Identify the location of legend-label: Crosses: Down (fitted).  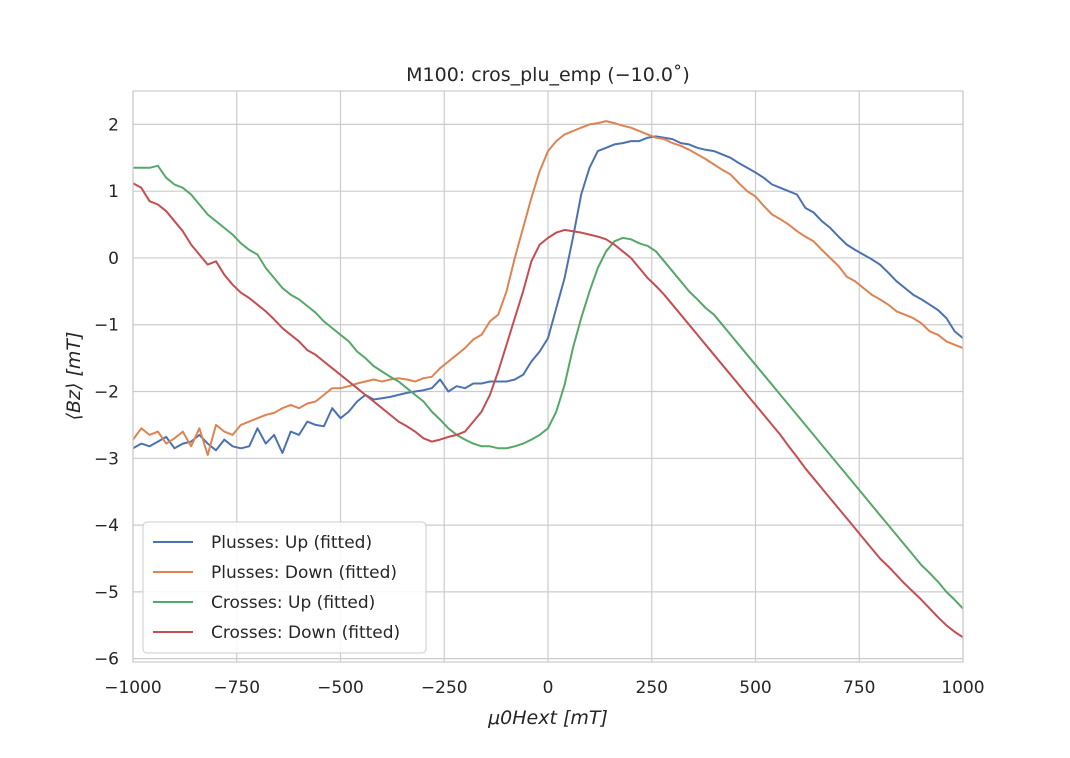
(305, 633).